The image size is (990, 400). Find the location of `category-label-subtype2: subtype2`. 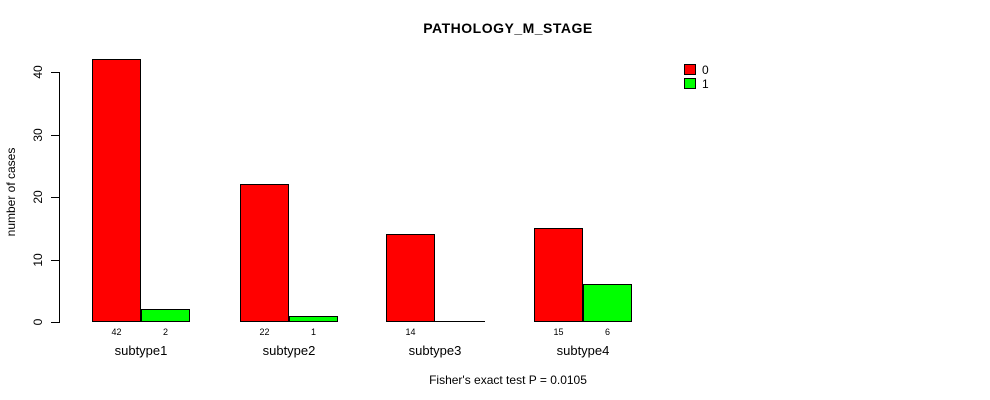

category-label-subtype2: subtype2 is located at coordinates (289, 350).